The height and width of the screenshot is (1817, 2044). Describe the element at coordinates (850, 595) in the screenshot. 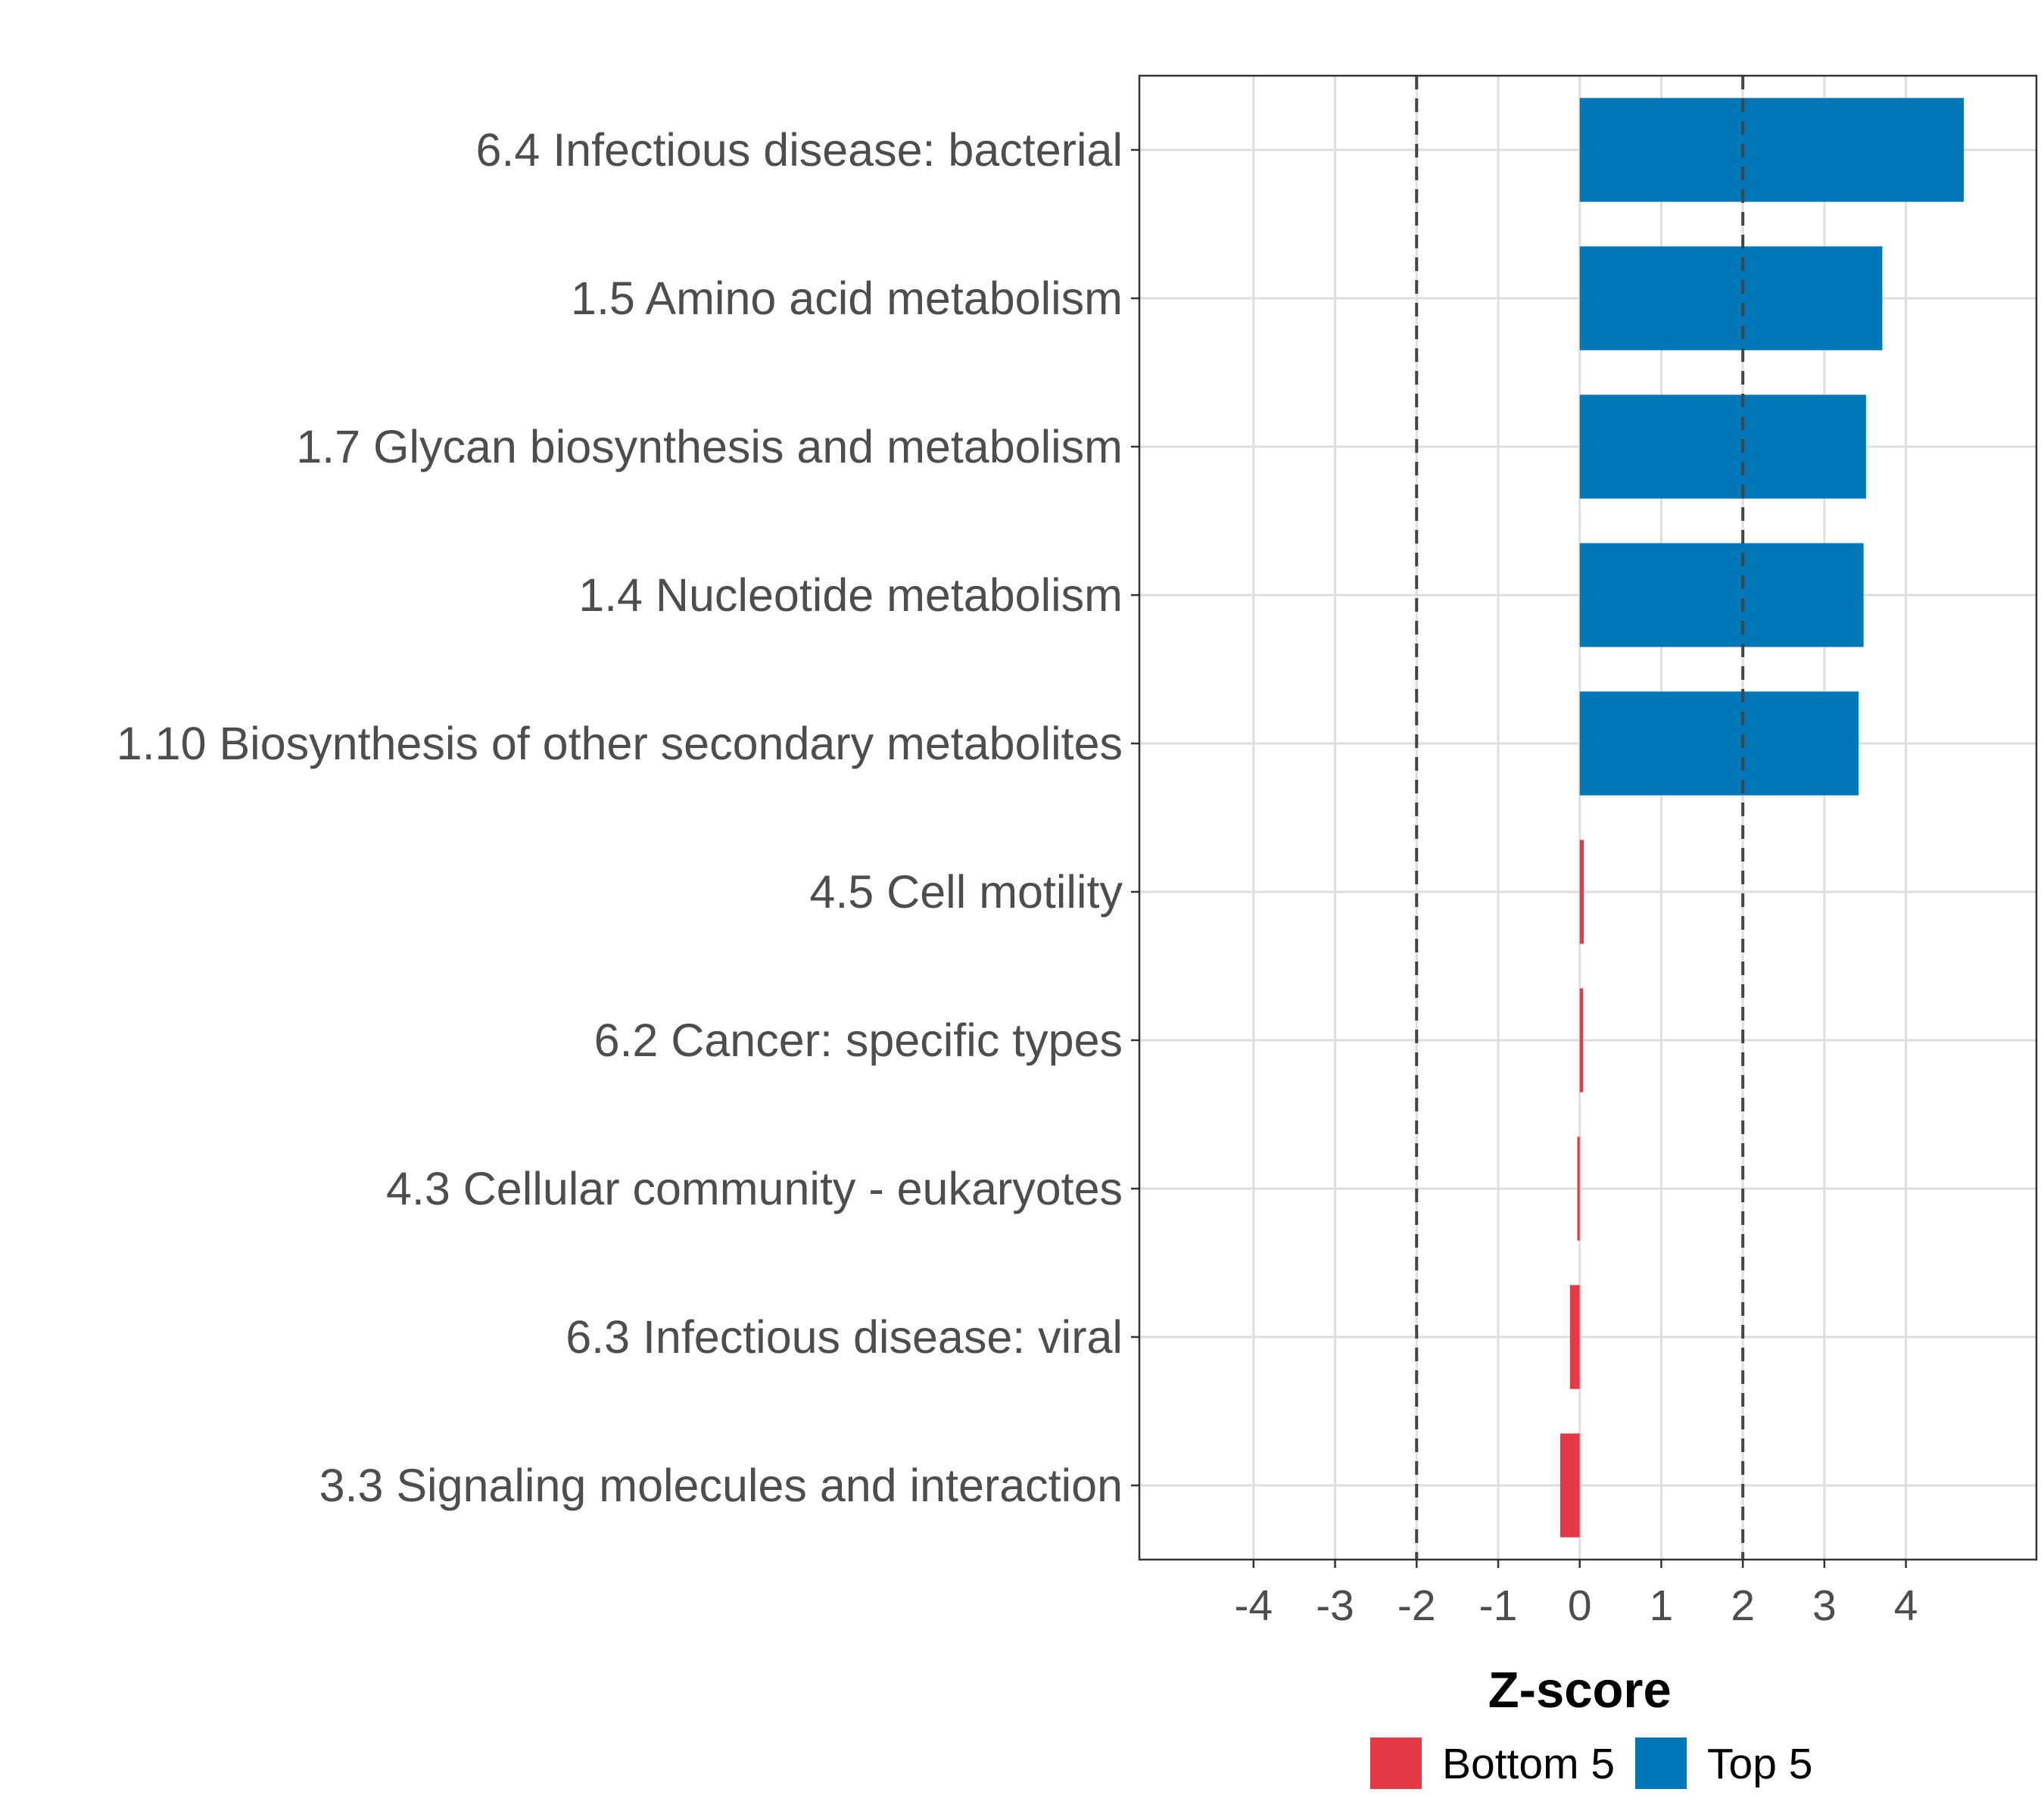

I see `category-label-3: 1.4 Nucleotide metabolism` at that location.